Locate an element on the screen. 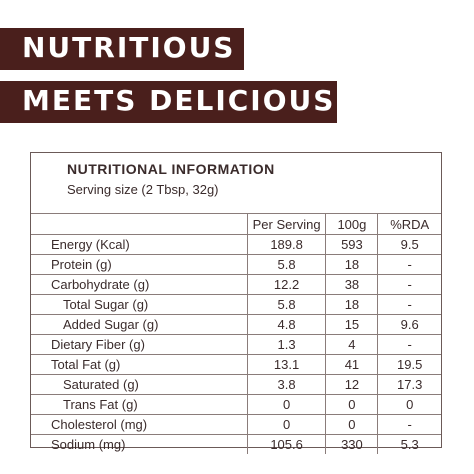  nutrient-label: Sodium (mg) is located at coordinates (88, 444).